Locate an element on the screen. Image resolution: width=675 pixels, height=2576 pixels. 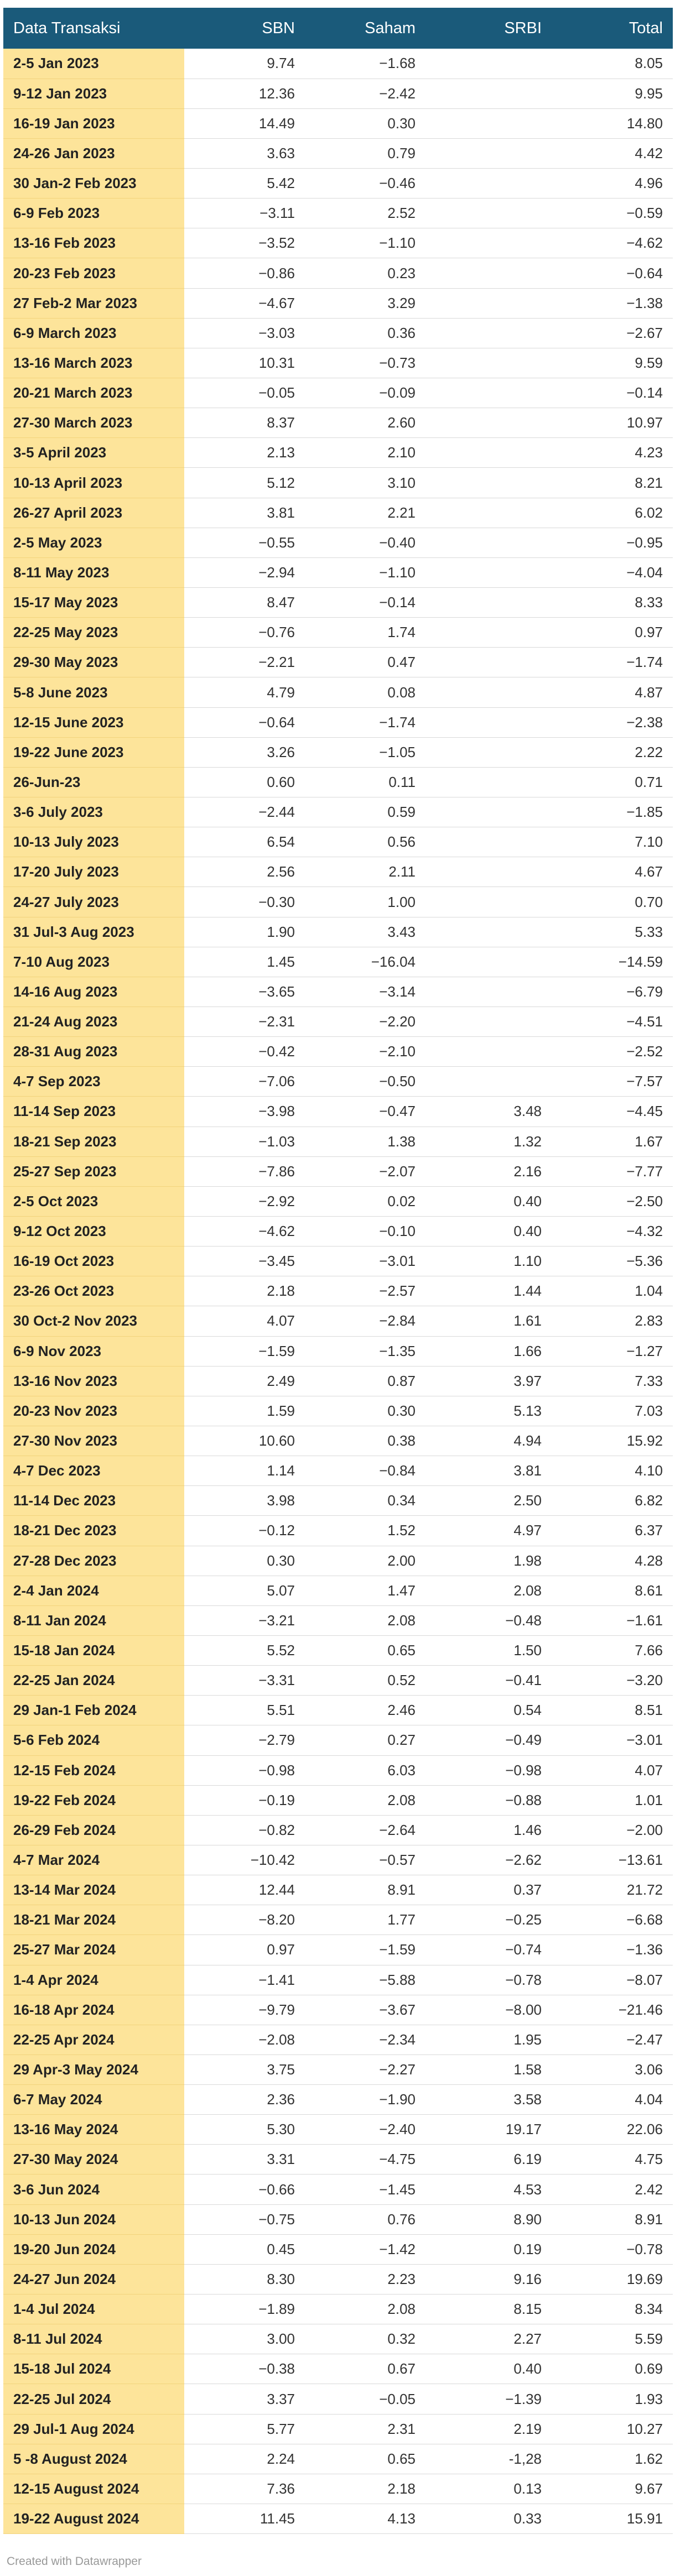
row-label-cell: 3-6 July 2023 is located at coordinates (93, 812).